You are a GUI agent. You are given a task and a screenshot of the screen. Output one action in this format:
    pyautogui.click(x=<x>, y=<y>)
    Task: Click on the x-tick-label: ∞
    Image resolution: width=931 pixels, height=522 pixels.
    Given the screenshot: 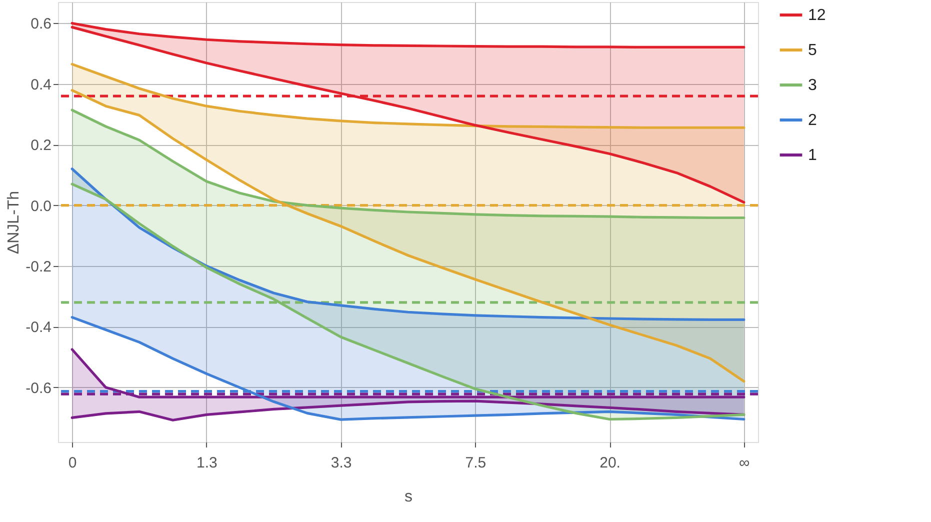 What is the action you would take?
    pyautogui.click(x=744, y=463)
    